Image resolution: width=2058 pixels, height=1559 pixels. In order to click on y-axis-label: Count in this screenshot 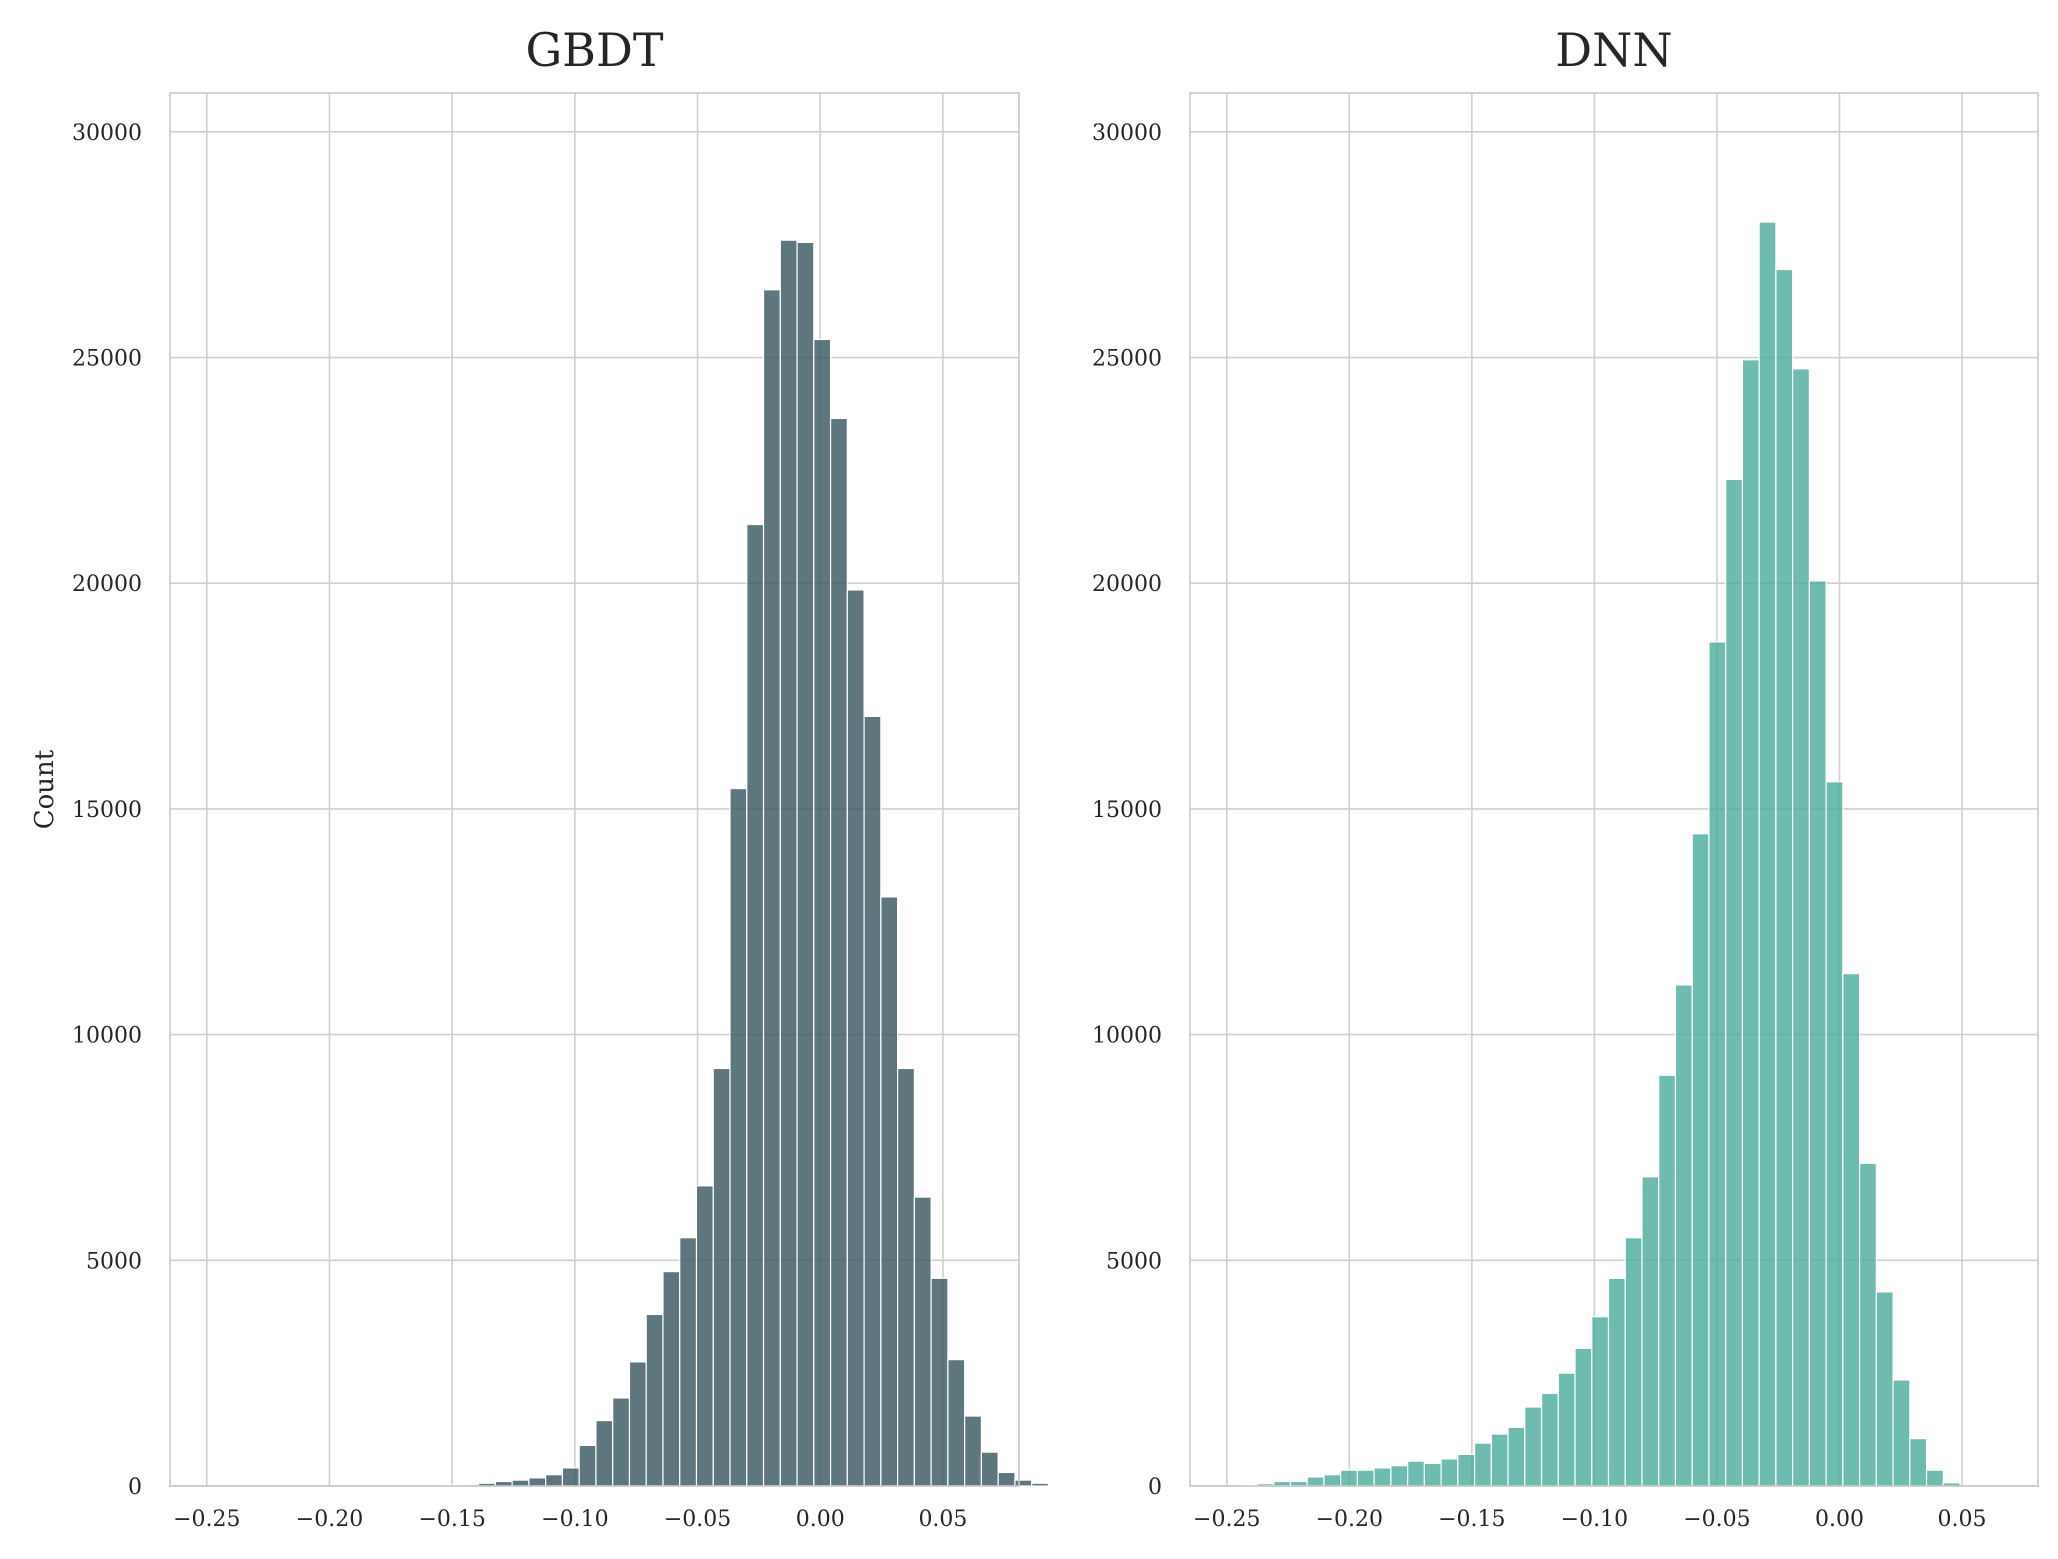, I will do `click(45, 789)`.